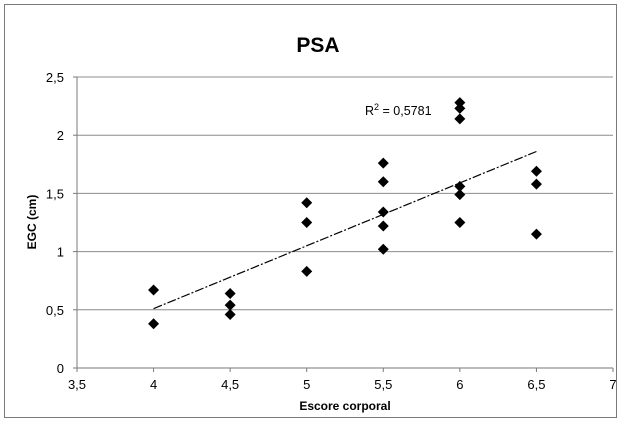  I want to click on x-tick-label: 6,5, so click(536, 384).